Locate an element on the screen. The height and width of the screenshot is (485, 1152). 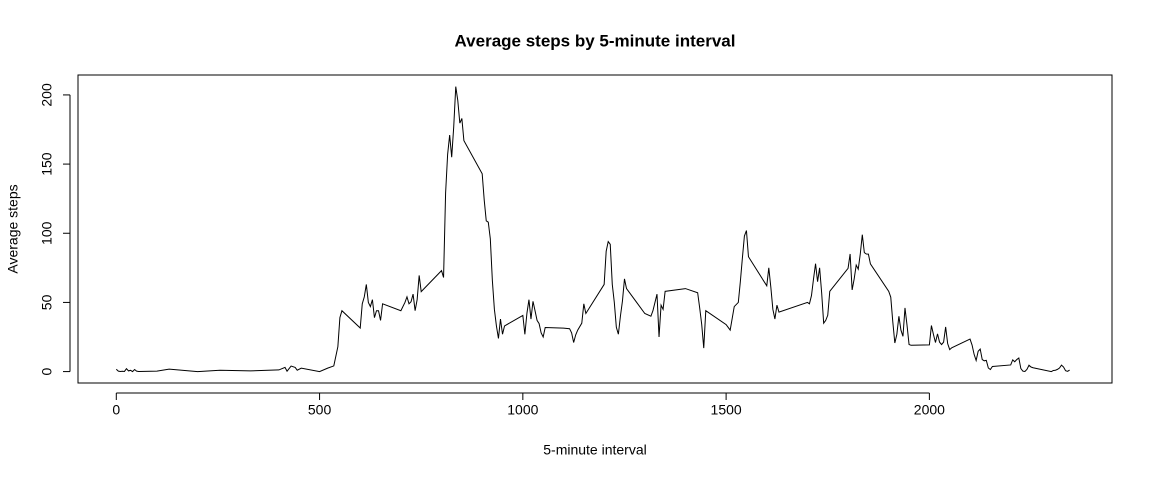
y-axis-label: Average steps is located at coordinates (13, 228).